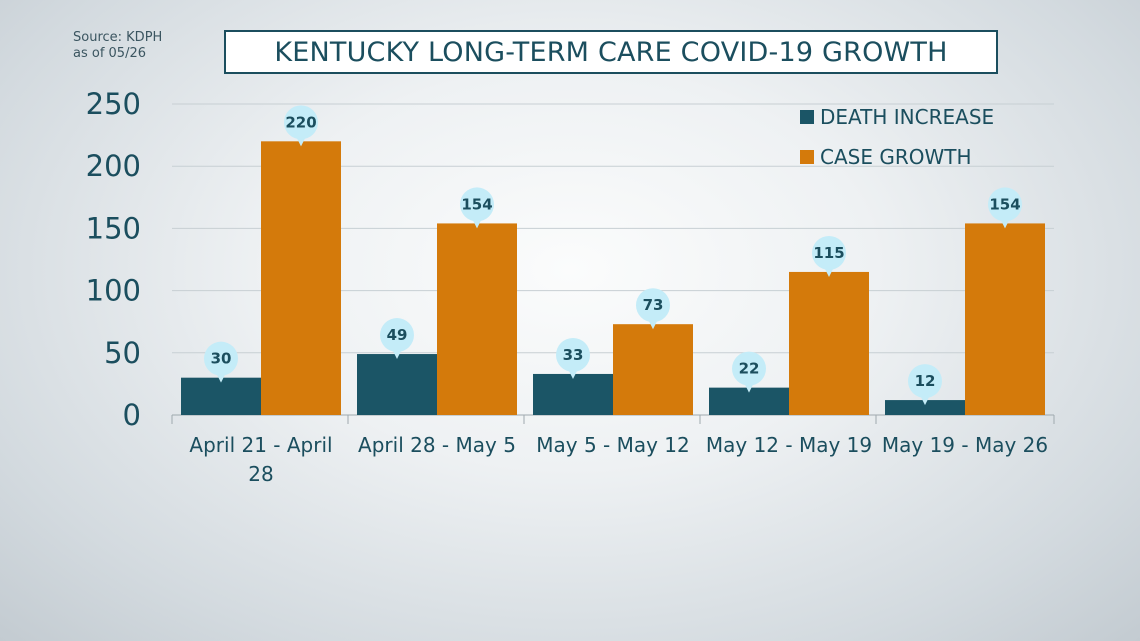 Image resolution: width=1140 pixels, height=641 pixels. Describe the element at coordinates (113, 166) in the screenshot. I see `y-tick-label: 200` at that location.